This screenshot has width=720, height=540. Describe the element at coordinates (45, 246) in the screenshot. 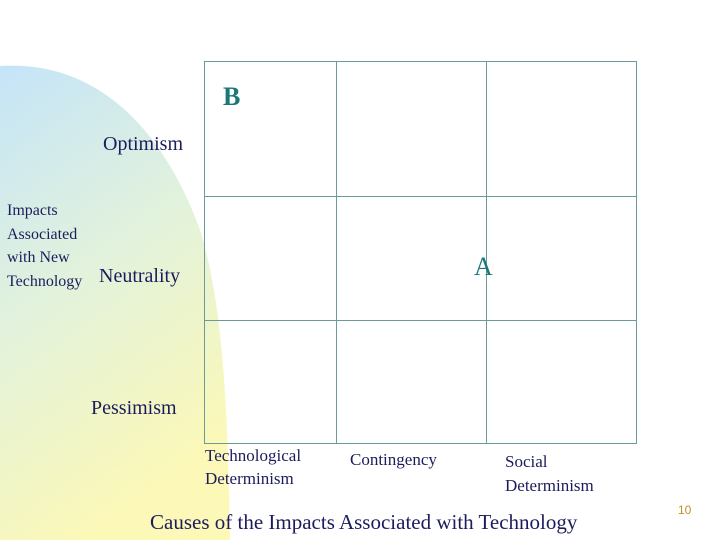

I see `row-axis-title: Impacts Associated with New Technology` at that location.